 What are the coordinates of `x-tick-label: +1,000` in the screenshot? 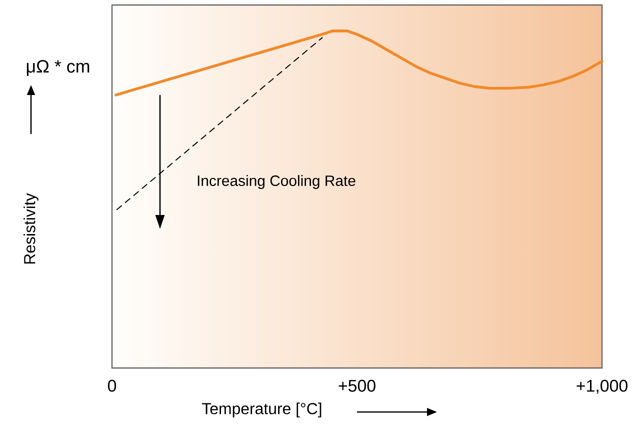 It's located at (602, 387).